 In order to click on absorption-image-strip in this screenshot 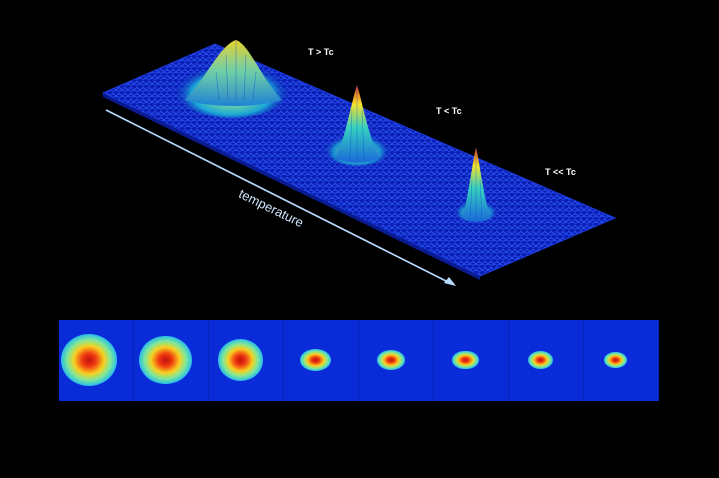, I will do `click(359, 360)`.